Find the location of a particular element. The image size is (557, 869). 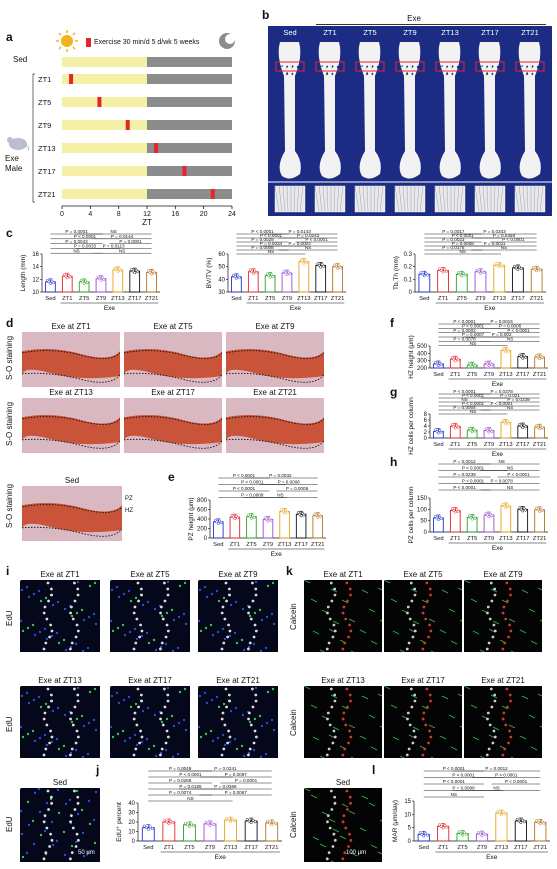

roi-box is located at coordinates (530, 66).